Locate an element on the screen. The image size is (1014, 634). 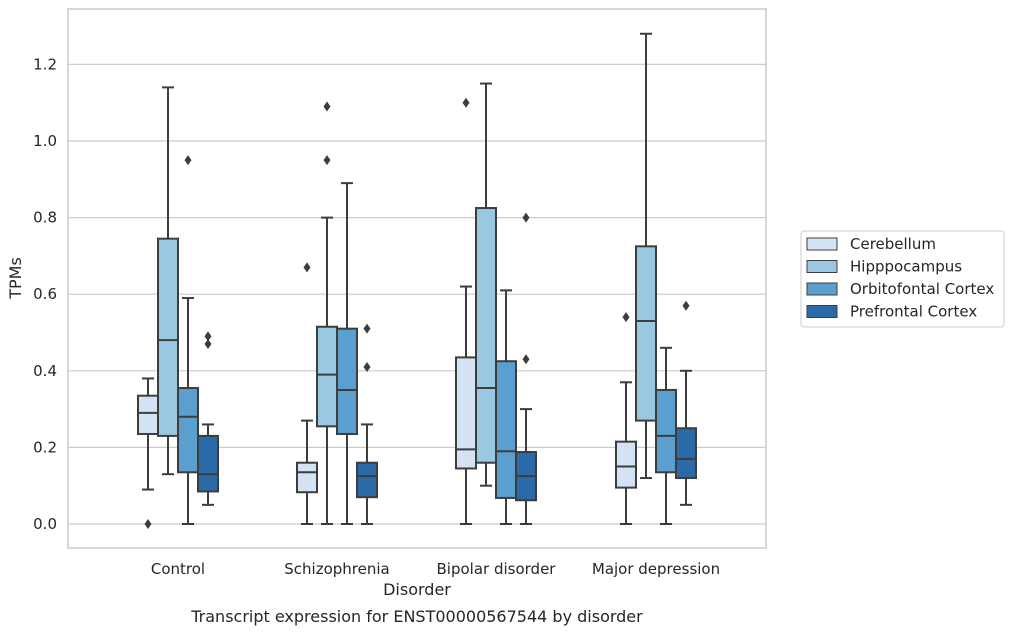
legend-label: Hipppocampus is located at coordinates (906, 267).